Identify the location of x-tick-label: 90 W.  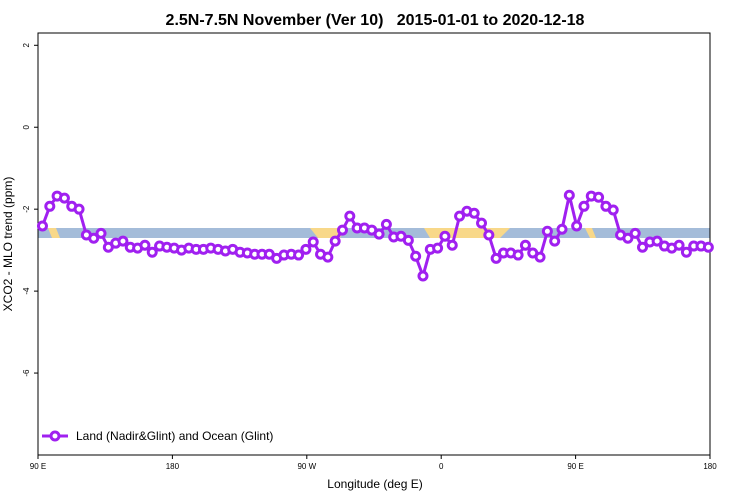
(306, 466).